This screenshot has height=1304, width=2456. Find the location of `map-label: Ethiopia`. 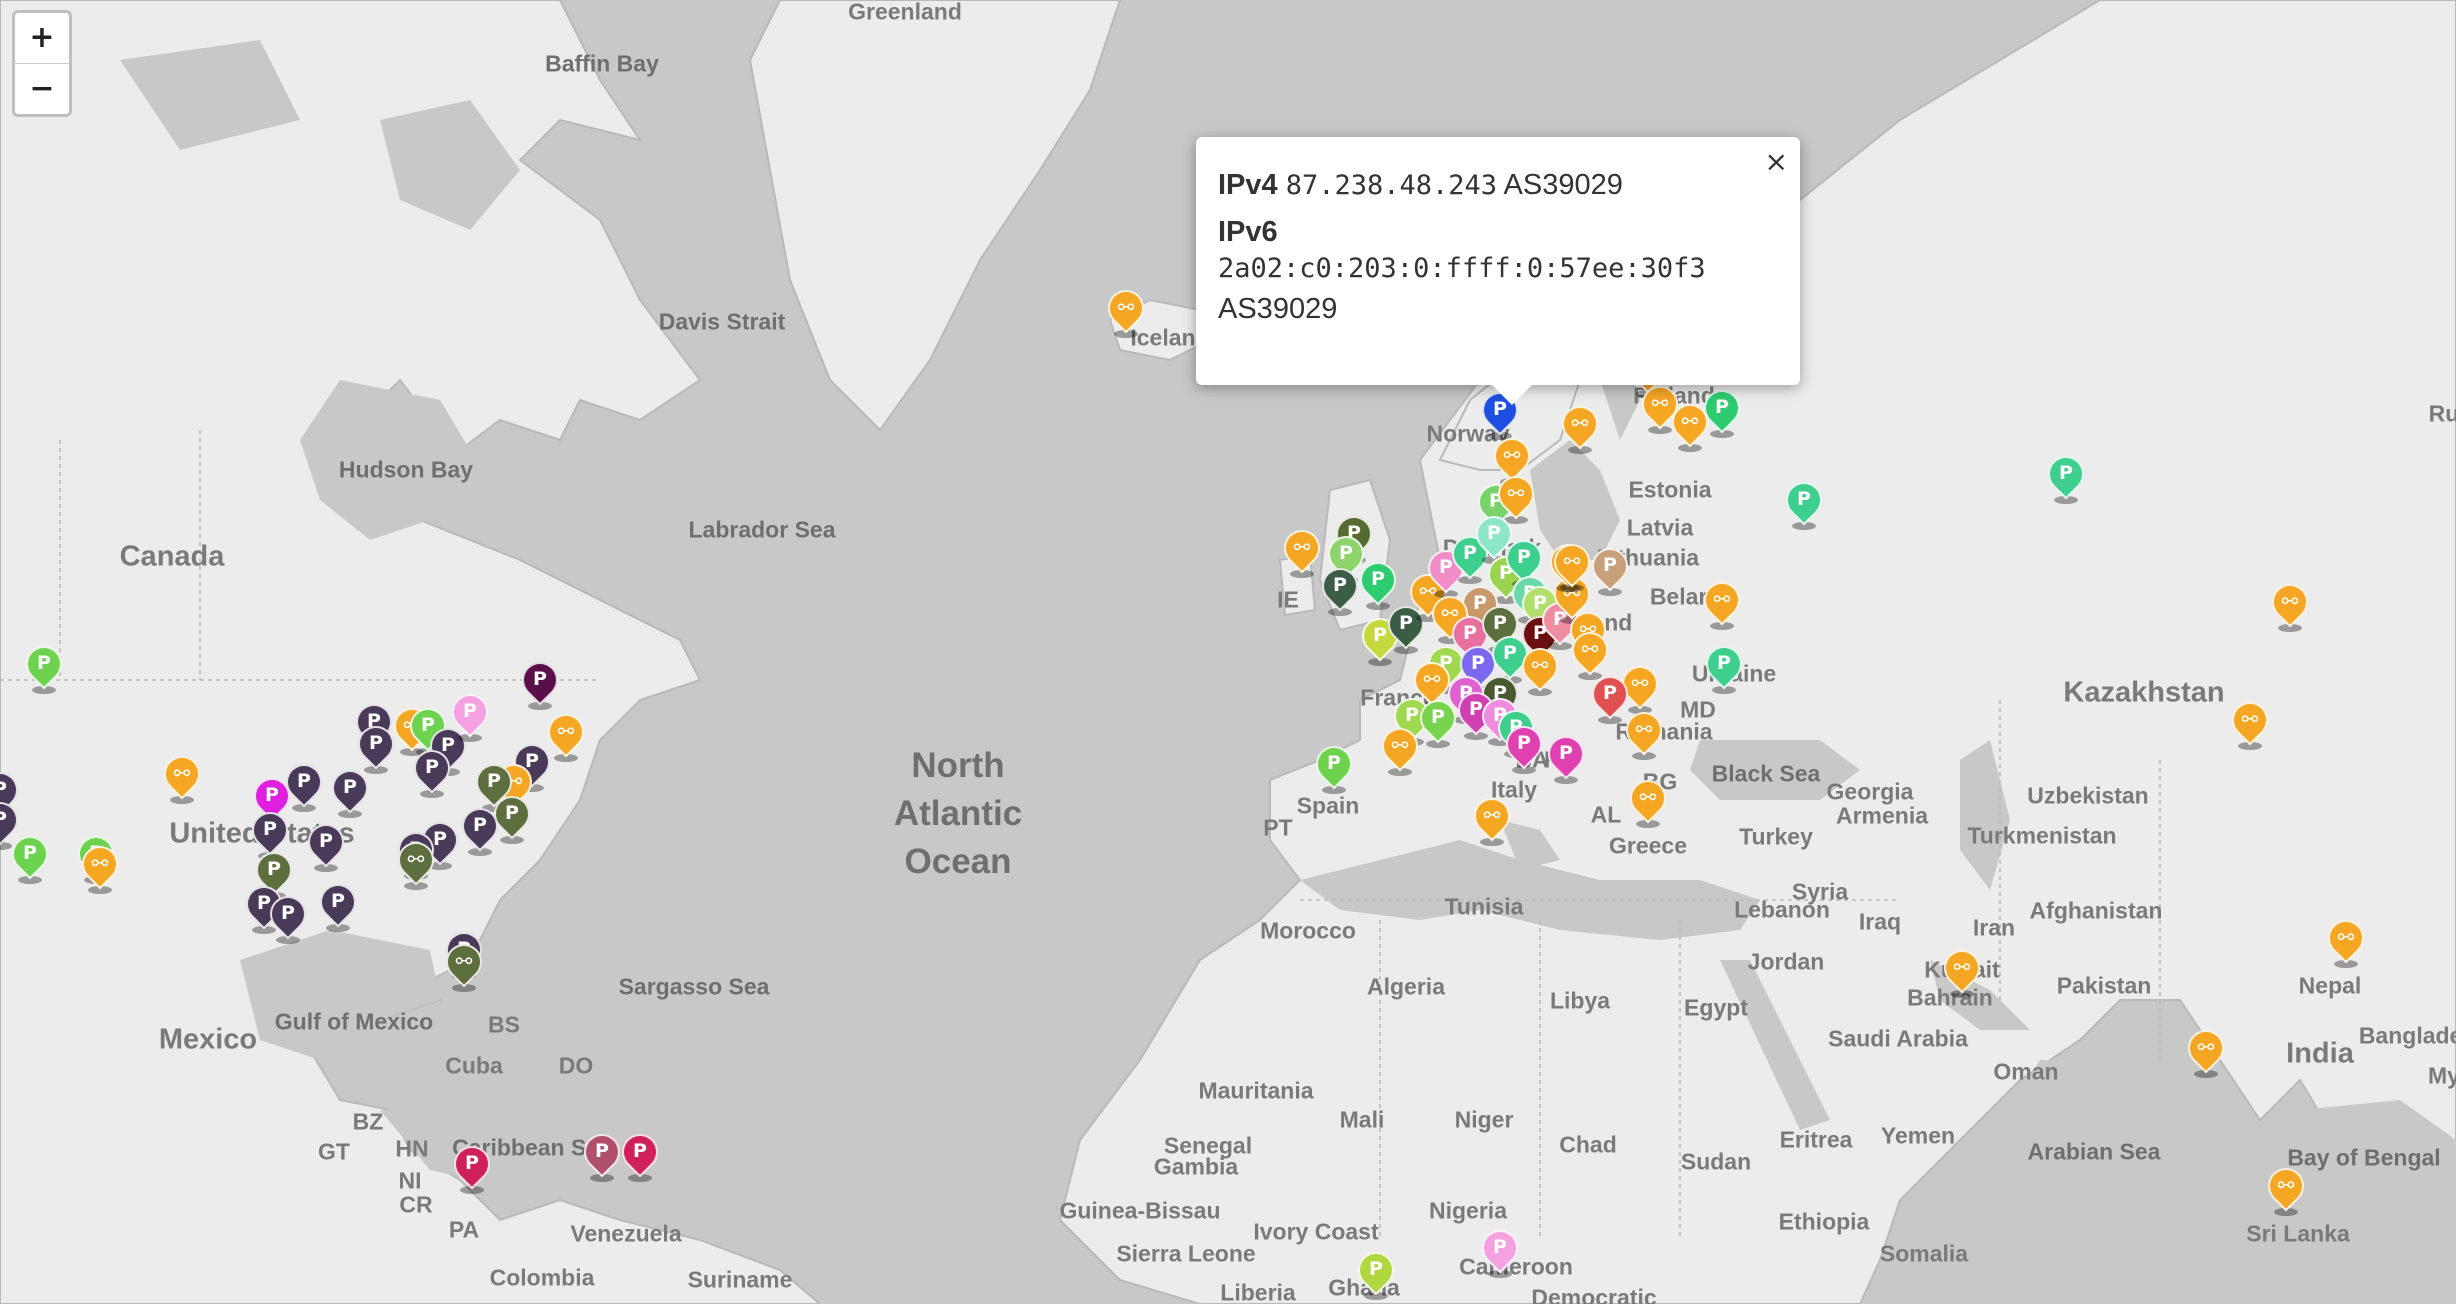

map-label: Ethiopia is located at coordinates (1824, 1221).